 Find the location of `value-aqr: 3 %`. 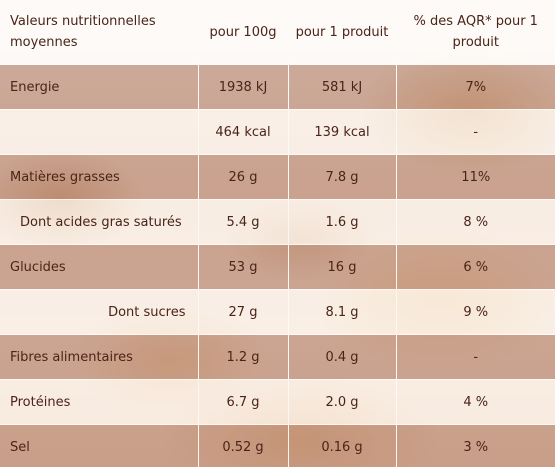

value-aqr: 3 % is located at coordinates (475, 445).